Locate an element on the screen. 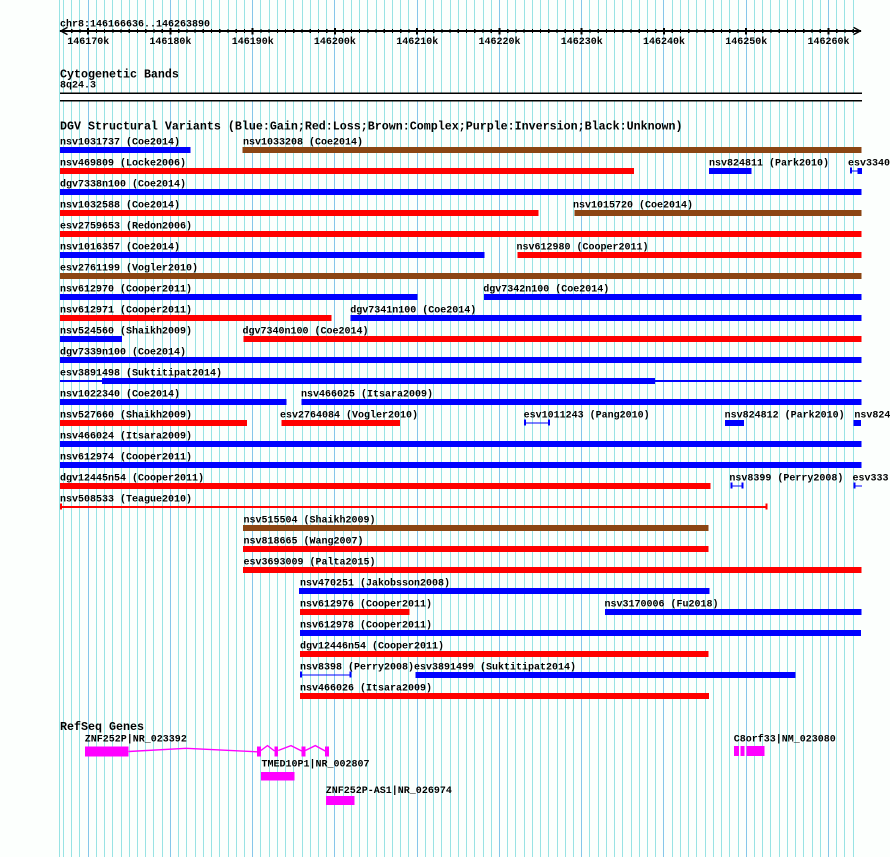 The height and width of the screenshot is (857, 890). svg-text: 8q24.3 is located at coordinates (78, 86).